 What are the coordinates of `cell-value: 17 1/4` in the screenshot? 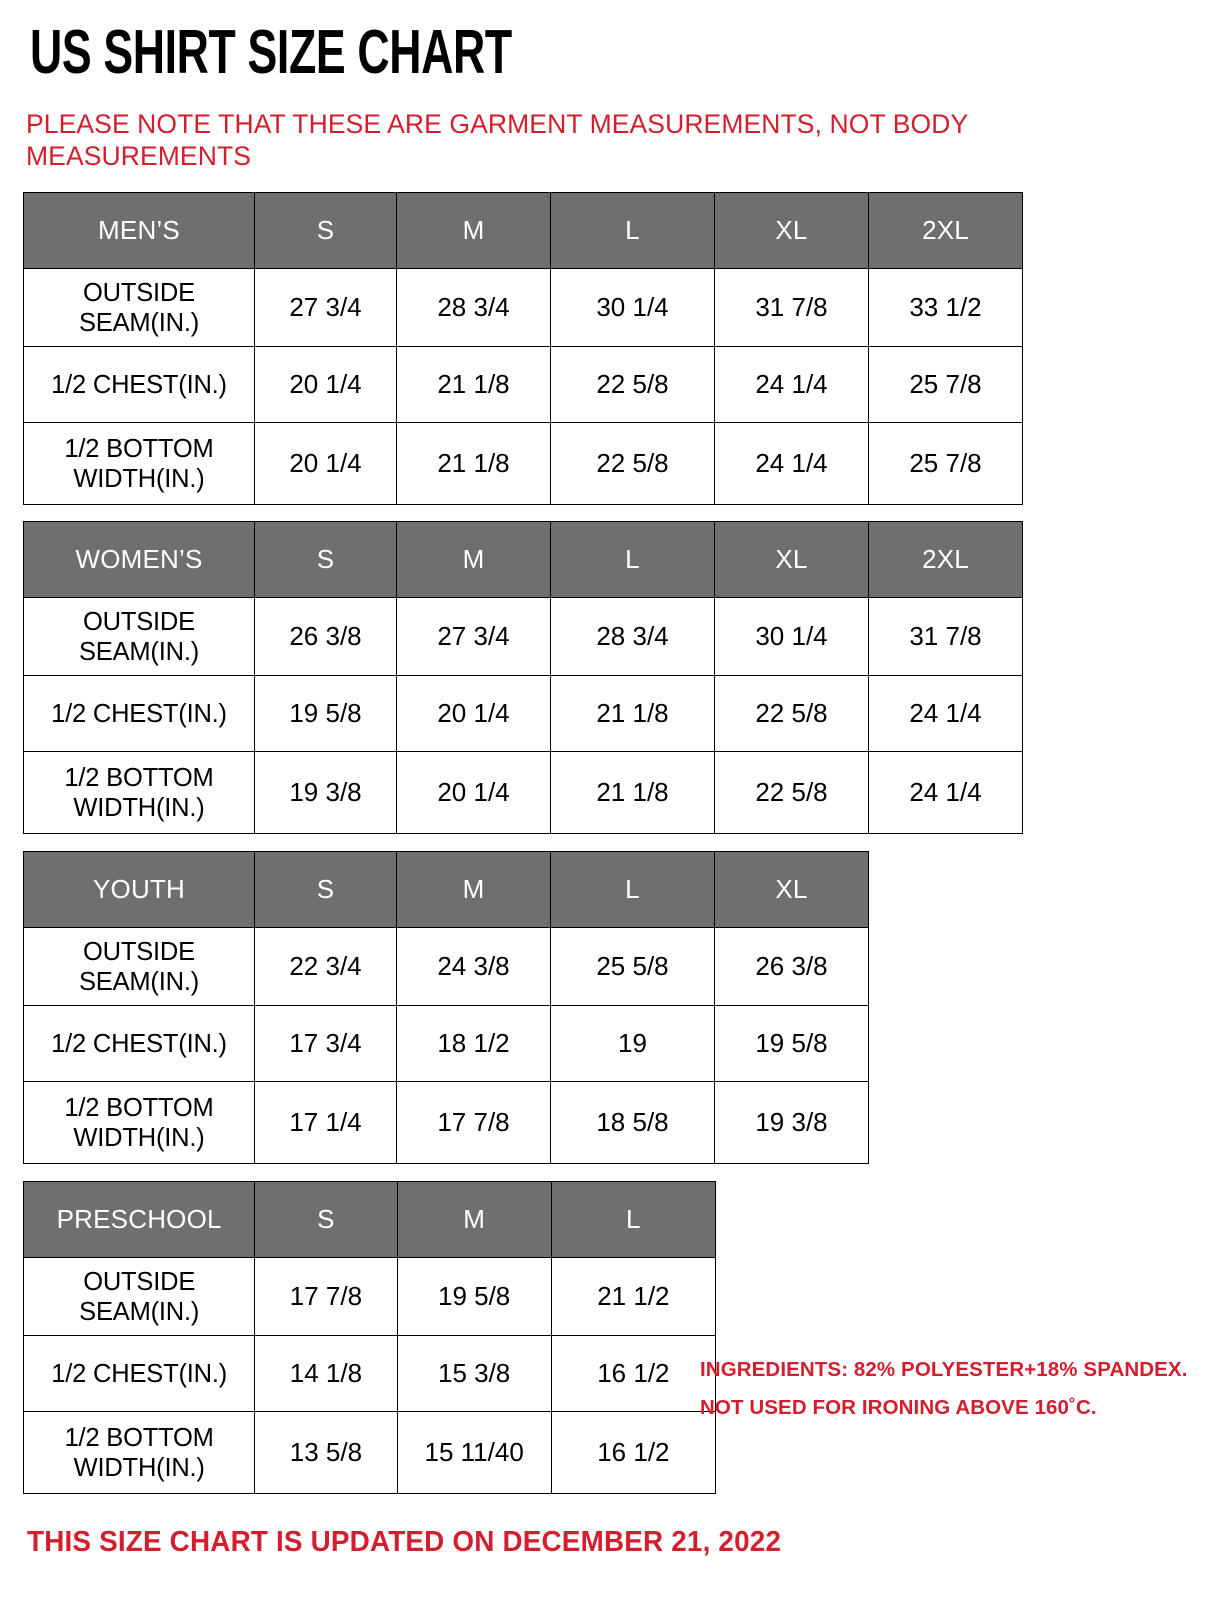 It's located at (325, 1122).